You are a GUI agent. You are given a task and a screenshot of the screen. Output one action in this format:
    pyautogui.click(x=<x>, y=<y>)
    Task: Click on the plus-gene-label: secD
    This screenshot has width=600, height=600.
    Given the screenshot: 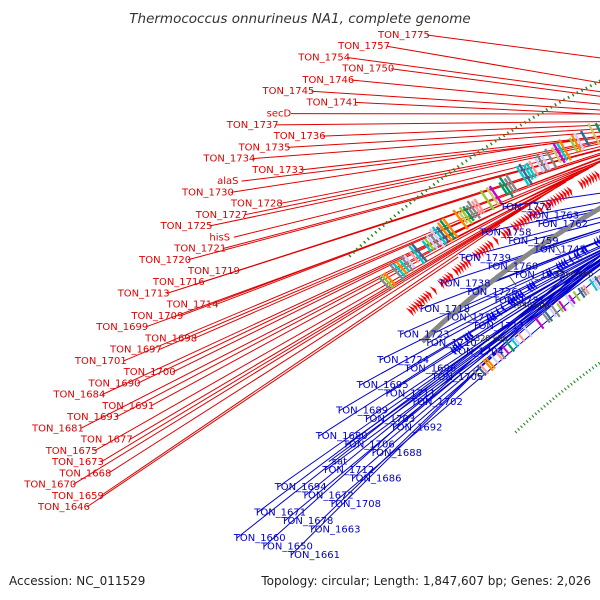 What is the action you would take?
    pyautogui.click(x=279, y=114)
    